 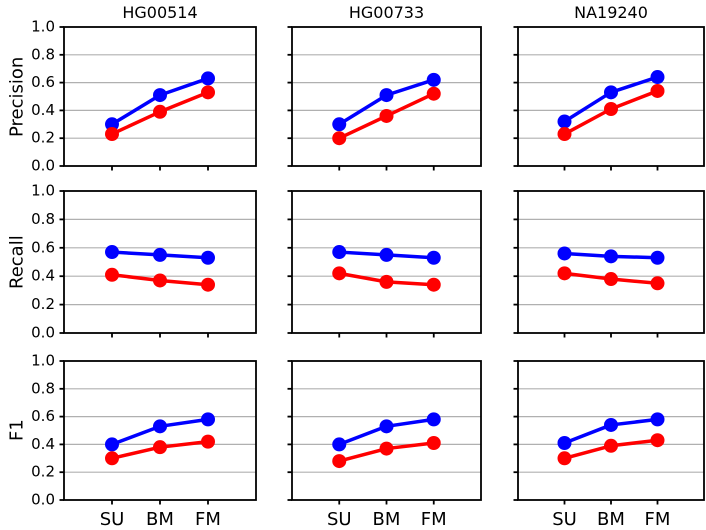 What do you see at coordinates (17, 430) in the screenshot?
I see `y-axis-label-f1: F1` at bounding box center [17, 430].